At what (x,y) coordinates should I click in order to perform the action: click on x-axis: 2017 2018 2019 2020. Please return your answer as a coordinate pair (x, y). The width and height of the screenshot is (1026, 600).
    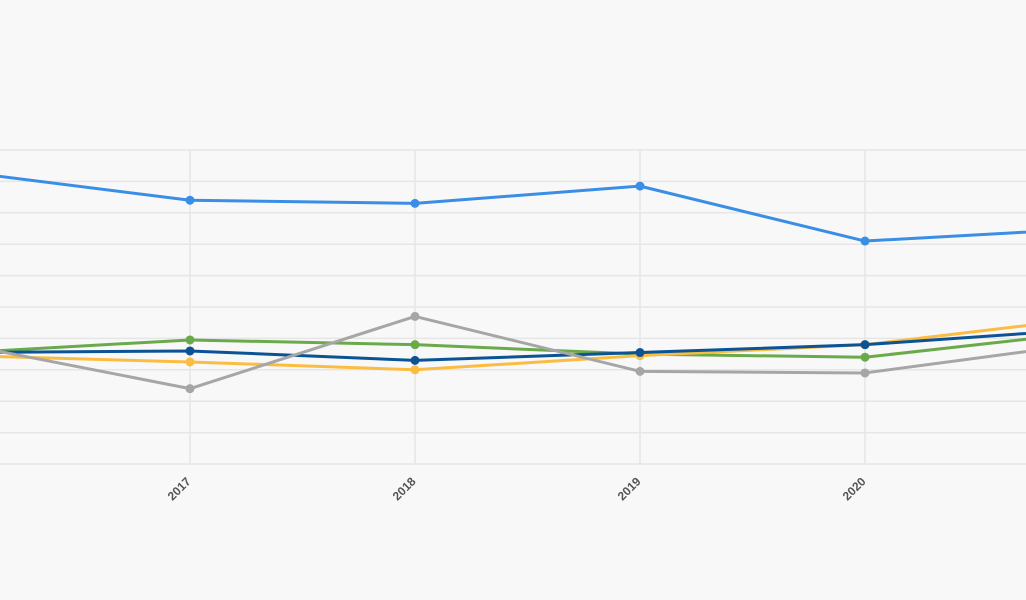
    Looking at the image, I should click on (517, 488).